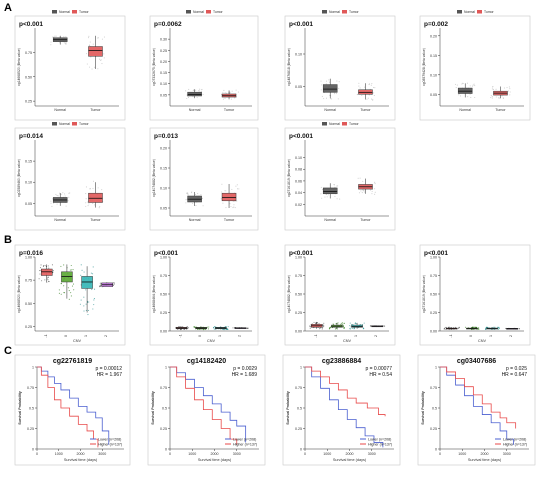  I want to click on x-axis-label: Survival time (days), so click(215, 460).